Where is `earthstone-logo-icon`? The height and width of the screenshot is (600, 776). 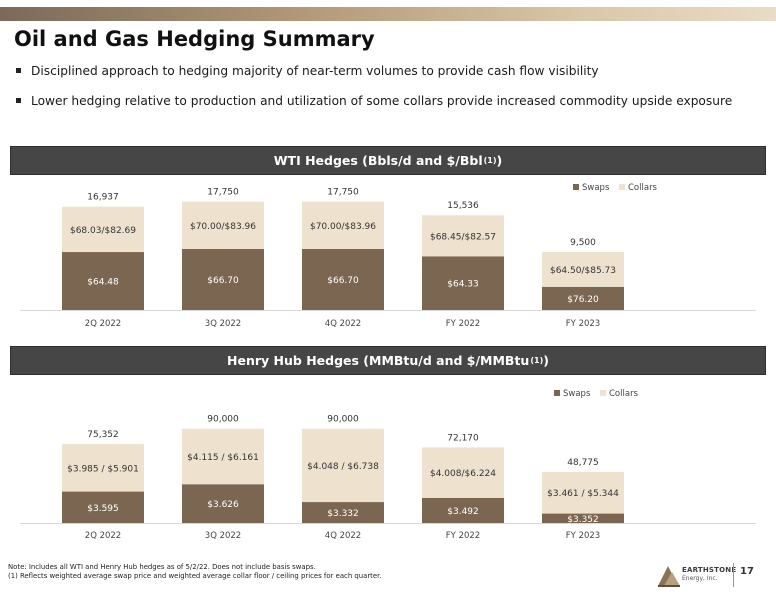 earthstone-logo-icon is located at coordinates (669, 576).